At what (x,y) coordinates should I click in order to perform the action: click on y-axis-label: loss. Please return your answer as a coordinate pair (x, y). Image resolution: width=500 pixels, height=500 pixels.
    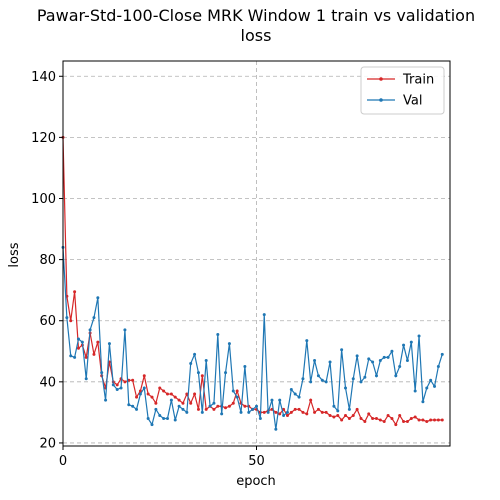
    Looking at the image, I should click on (14, 254).